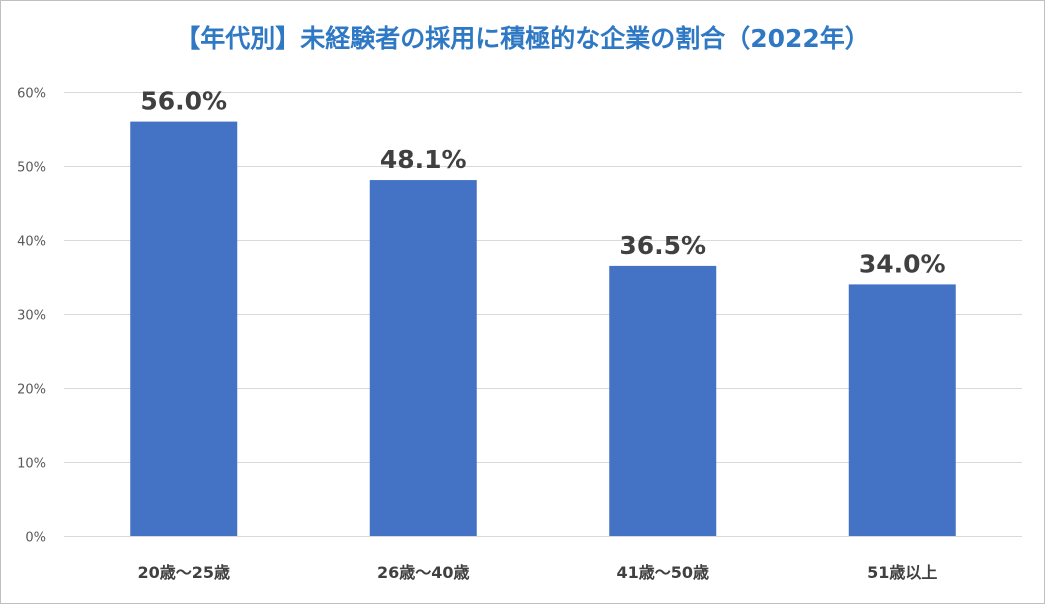  I want to click on y-axis-tick-labels: 0% 10% 20% 30% 40% 50% 60%, so click(31, 316).